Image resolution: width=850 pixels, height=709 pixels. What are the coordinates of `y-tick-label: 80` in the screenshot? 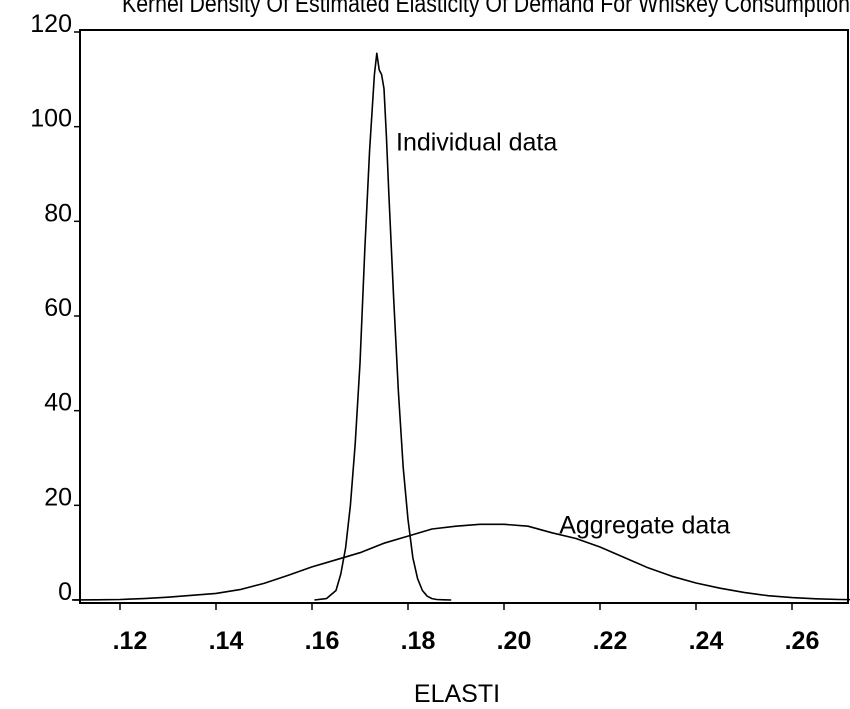 It's located at (58, 213).